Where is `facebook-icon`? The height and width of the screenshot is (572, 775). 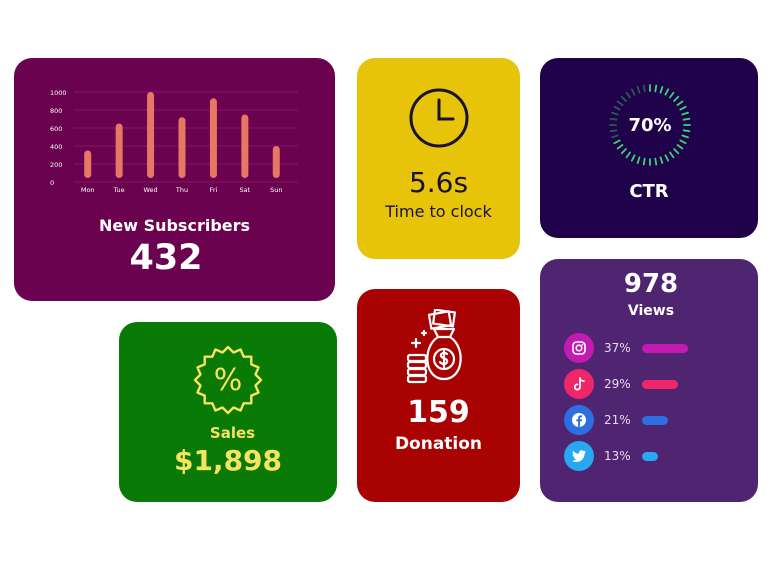 facebook-icon is located at coordinates (579, 420).